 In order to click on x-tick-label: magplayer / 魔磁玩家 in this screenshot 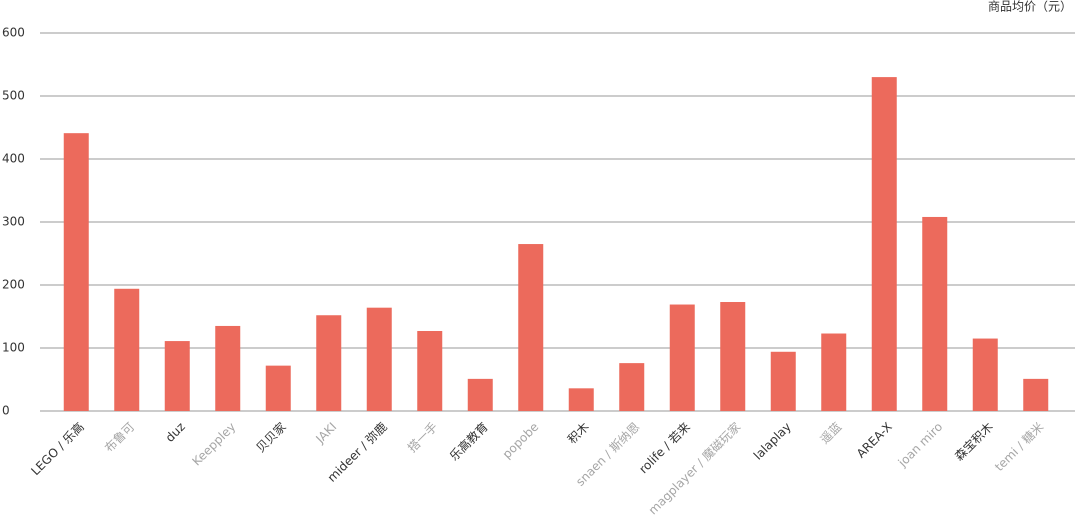, I will do `click(694, 468)`.